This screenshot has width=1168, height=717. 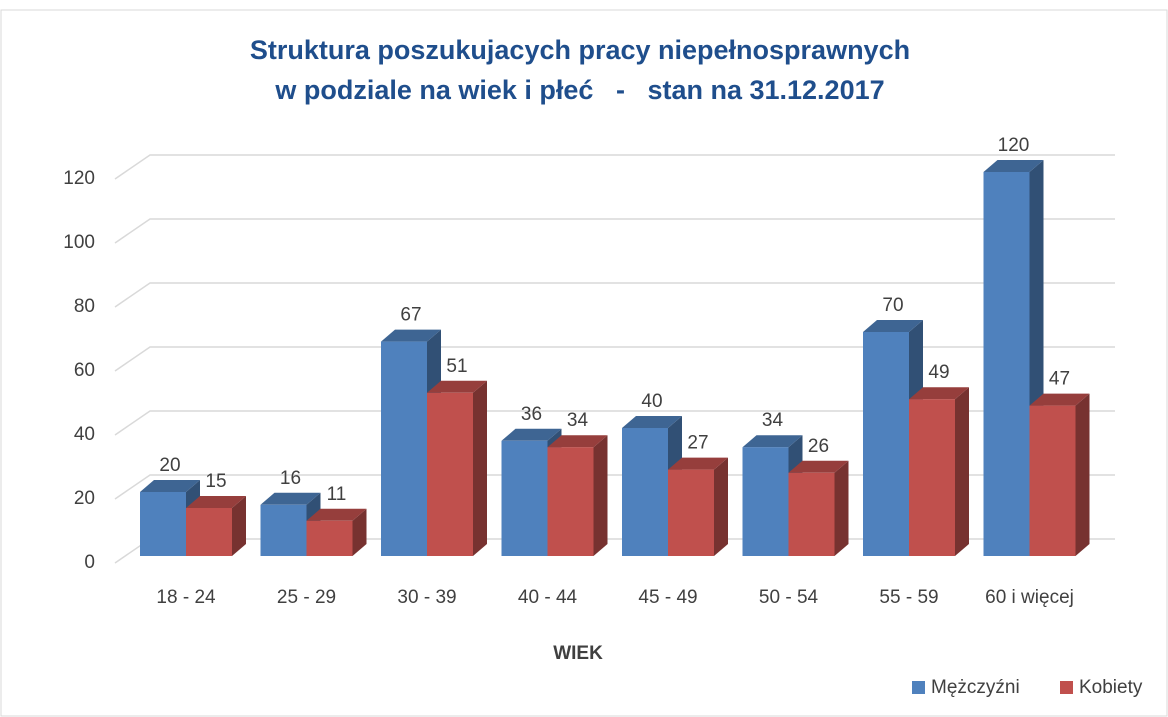 What do you see at coordinates (186, 597) in the screenshot?
I see `x-tick-label: 18 - 24` at bounding box center [186, 597].